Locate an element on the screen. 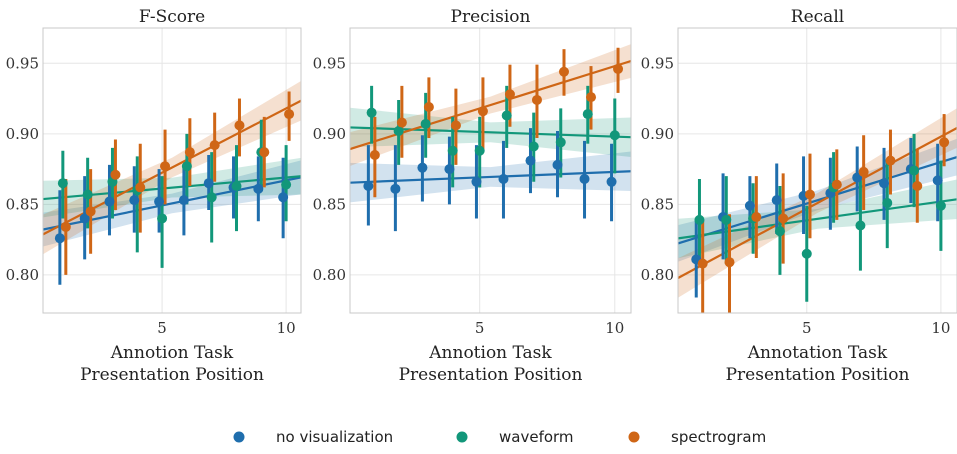  legend: no visualization waveform spectrogram is located at coordinates (499, 437).